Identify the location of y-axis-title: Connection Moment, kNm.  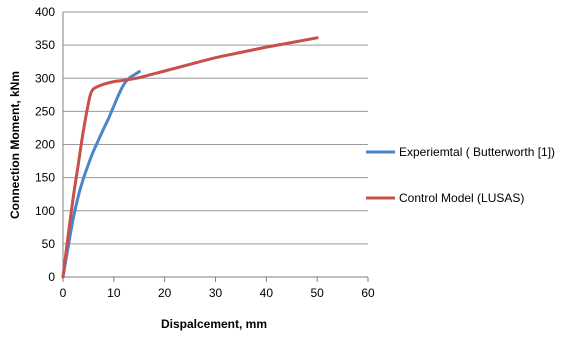
(15, 145).